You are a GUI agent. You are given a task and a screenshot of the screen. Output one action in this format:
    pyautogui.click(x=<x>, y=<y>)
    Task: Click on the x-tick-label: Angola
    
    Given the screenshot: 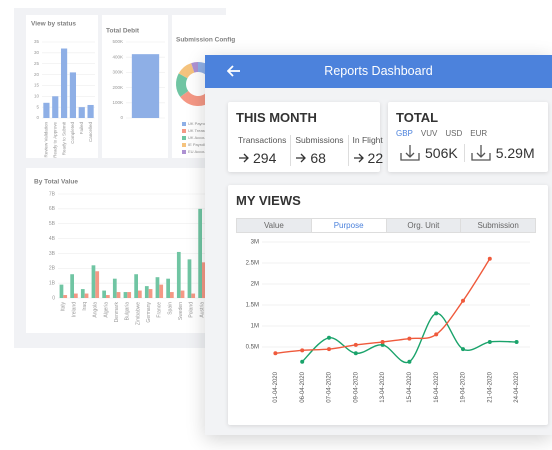 What is the action you would take?
    pyautogui.click(x=96, y=310)
    